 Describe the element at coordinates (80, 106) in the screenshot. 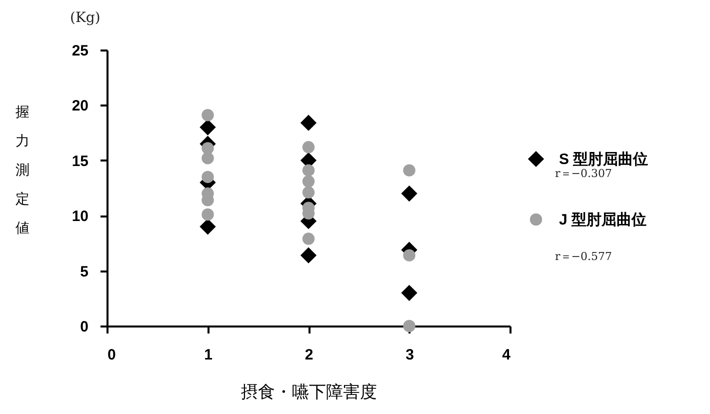

I see `y-tick-label: 20` at that location.